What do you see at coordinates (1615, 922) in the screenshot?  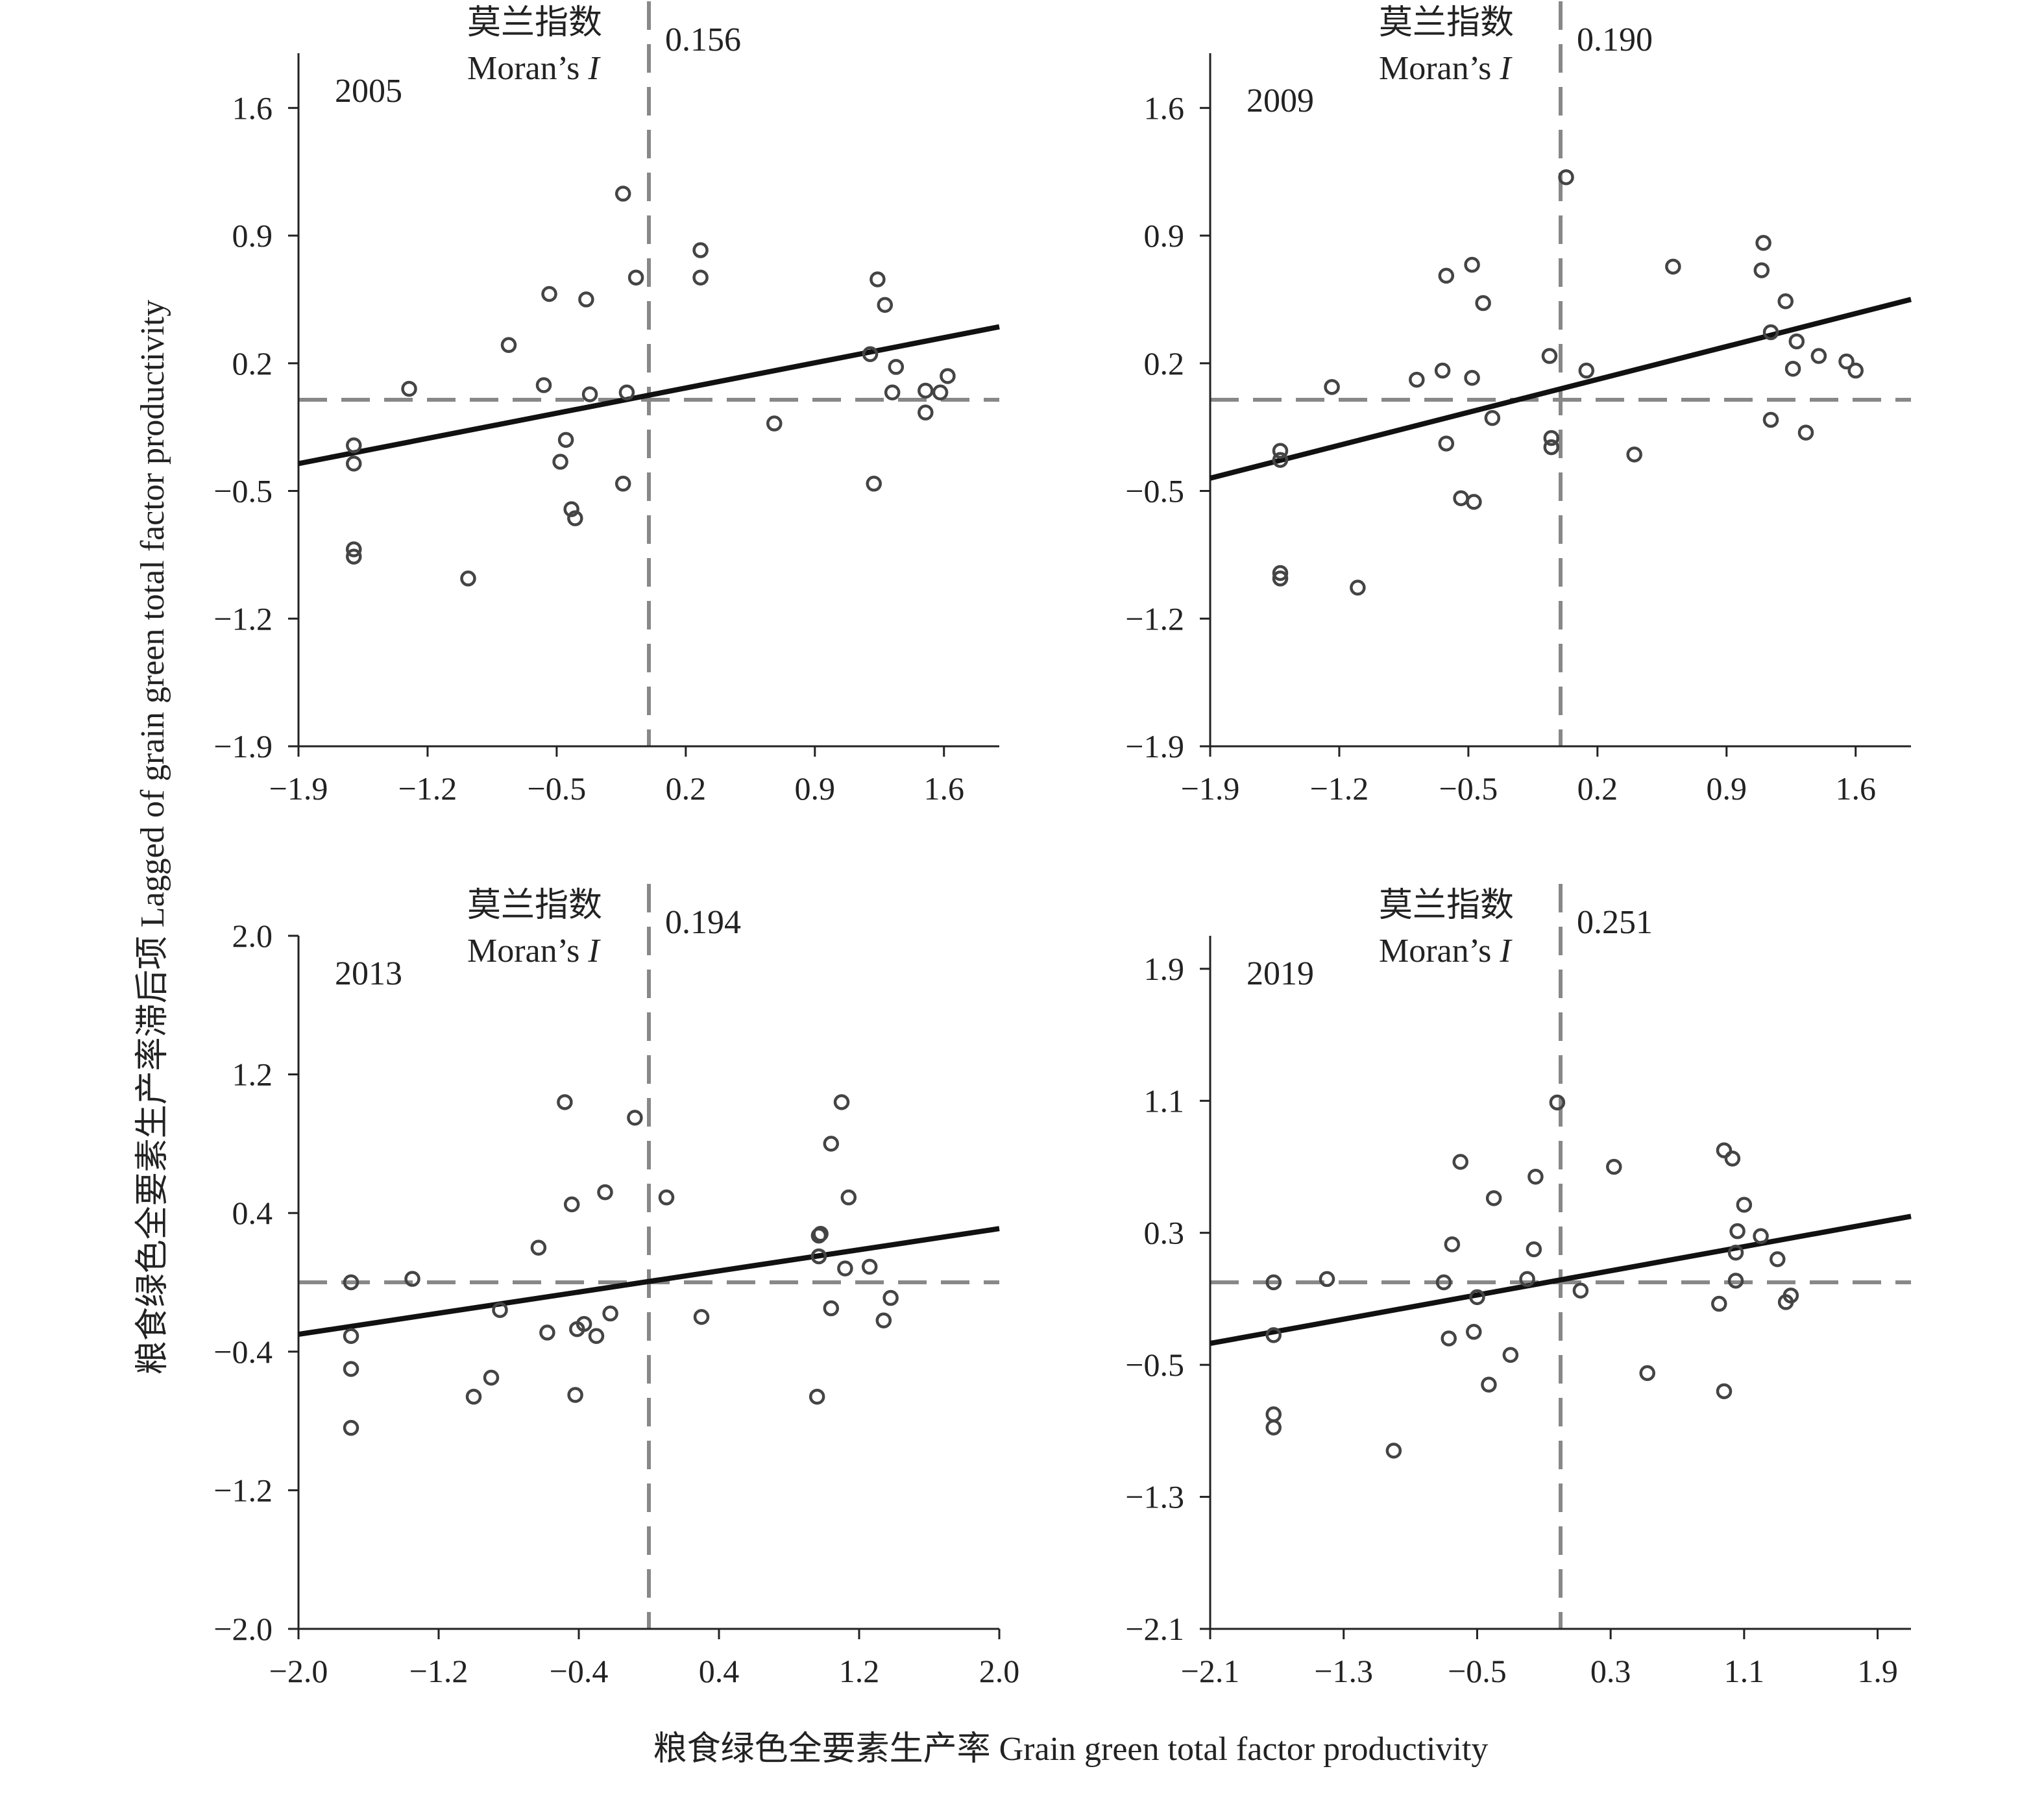 I see `moran-value: 0.251` at bounding box center [1615, 922].